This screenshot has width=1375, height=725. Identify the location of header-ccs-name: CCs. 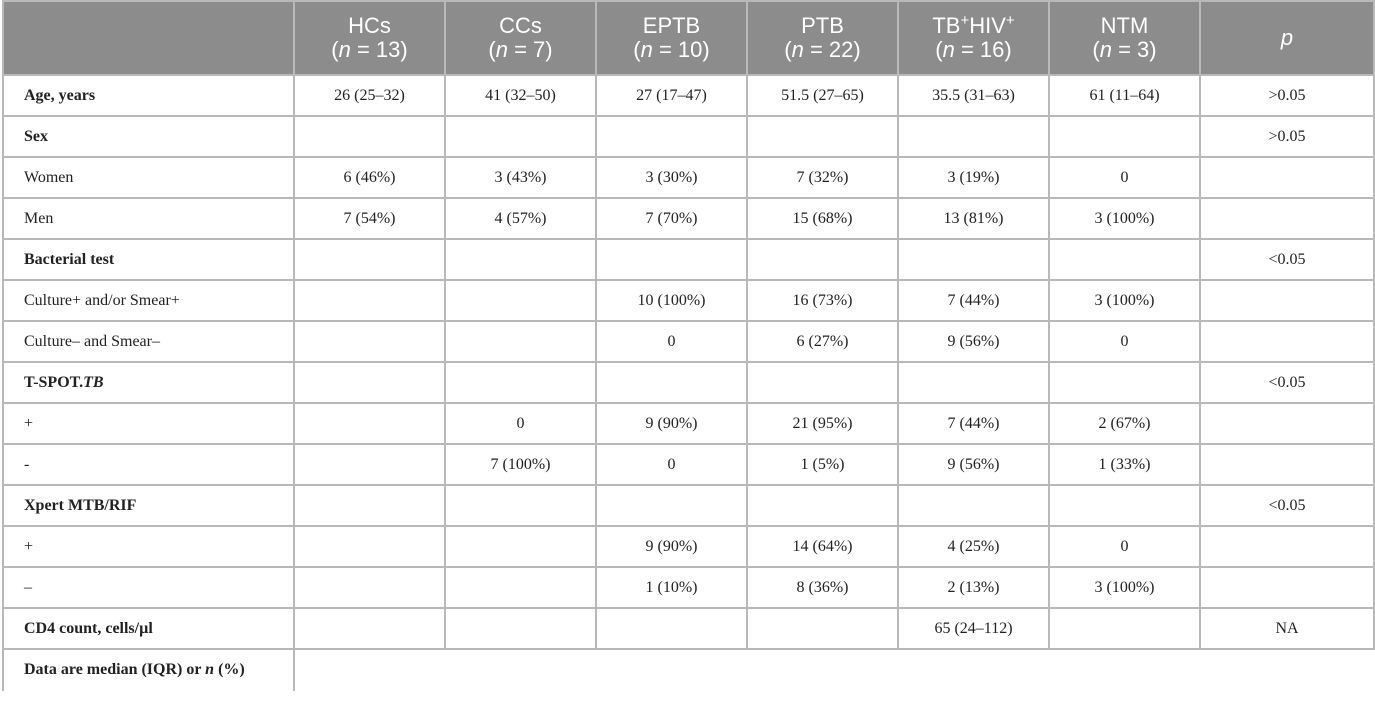
(520, 25).